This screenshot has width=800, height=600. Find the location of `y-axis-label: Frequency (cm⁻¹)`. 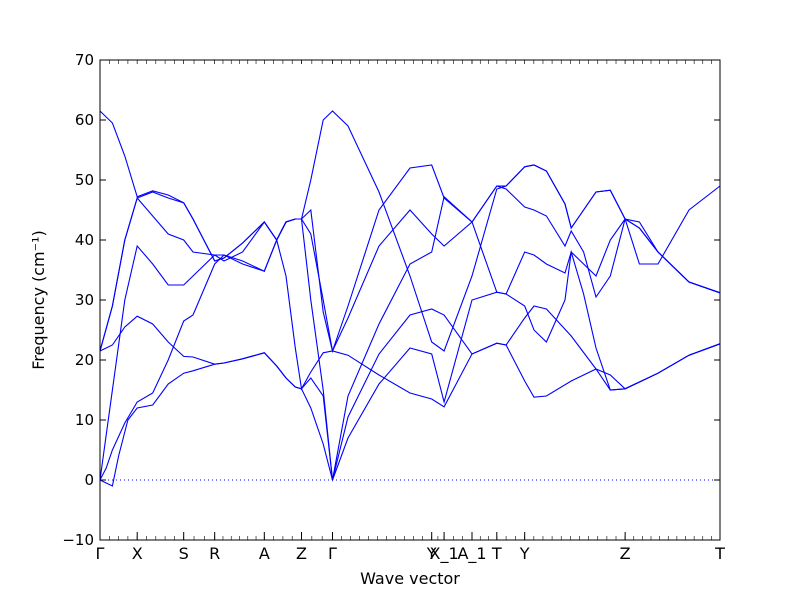

y-axis-label: Frequency (cm⁻¹) is located at coordinates (38, 299).